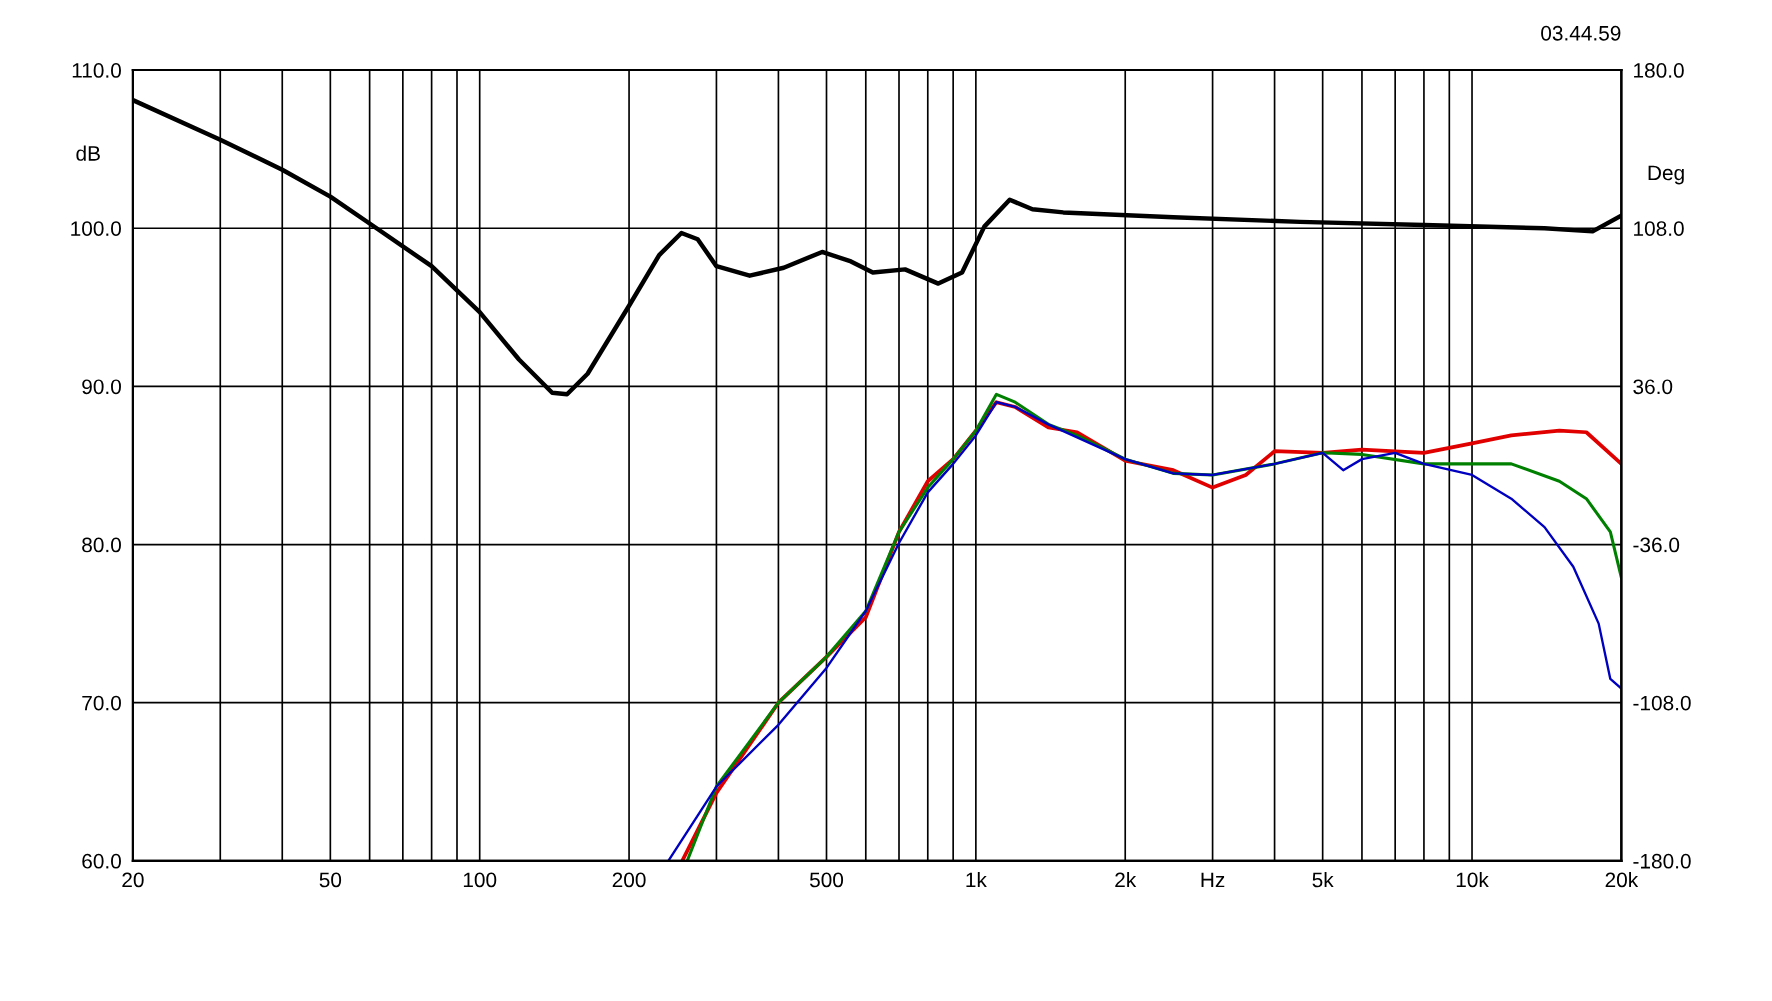 The height and width of the screenshot is (1001, 1772). Describe the element at coordinates (88, 153) in the screenshot. I see `y-axis-title: dB` at that location.